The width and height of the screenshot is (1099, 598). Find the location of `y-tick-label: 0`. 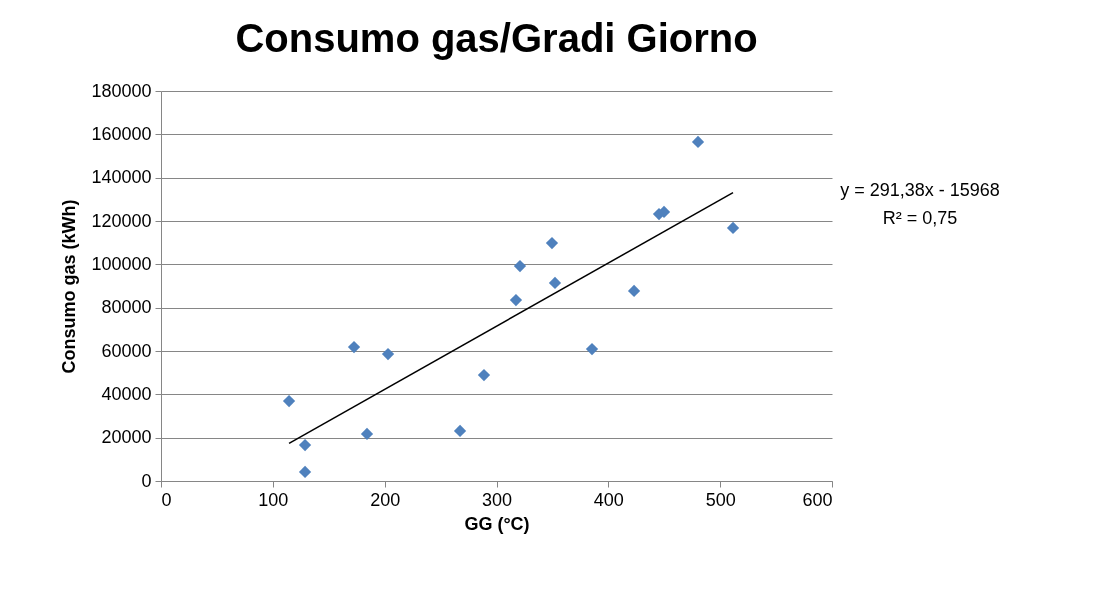

y-tick-label: 0 is located at coordinates (146, 480).